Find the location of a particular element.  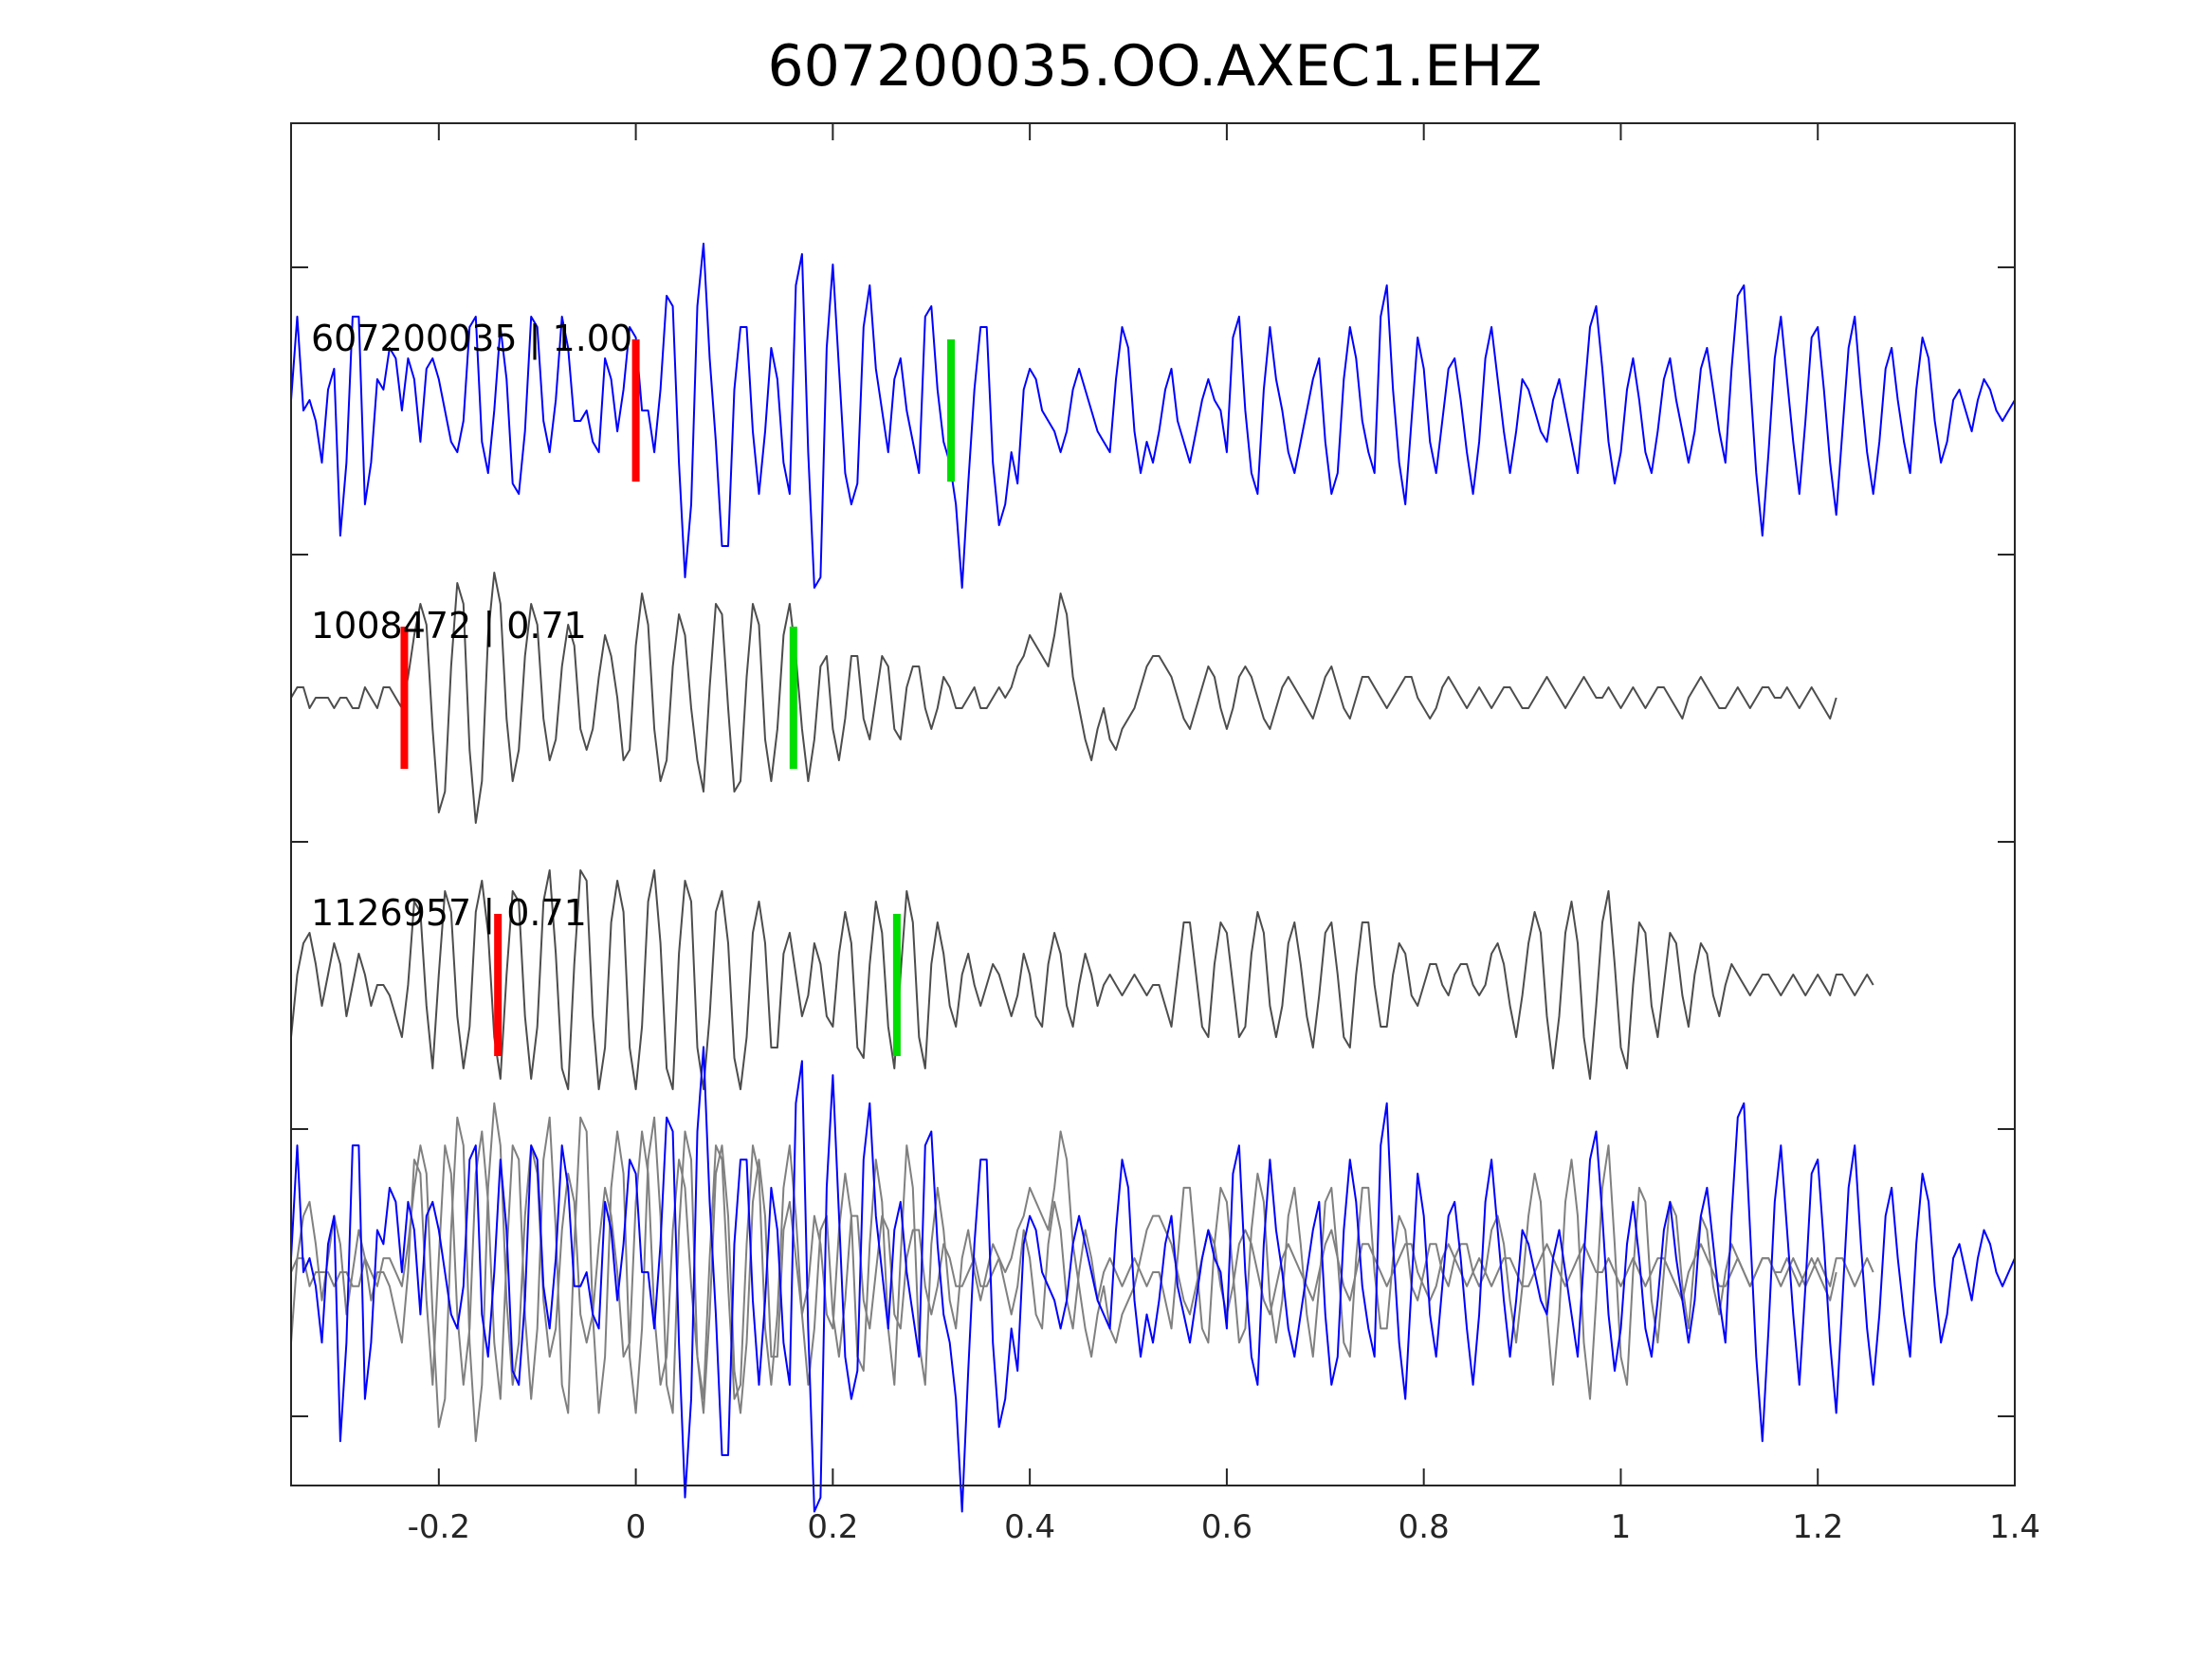

trace-1-label: 607200035 | 1.00 is located at coordinates (471, 339).